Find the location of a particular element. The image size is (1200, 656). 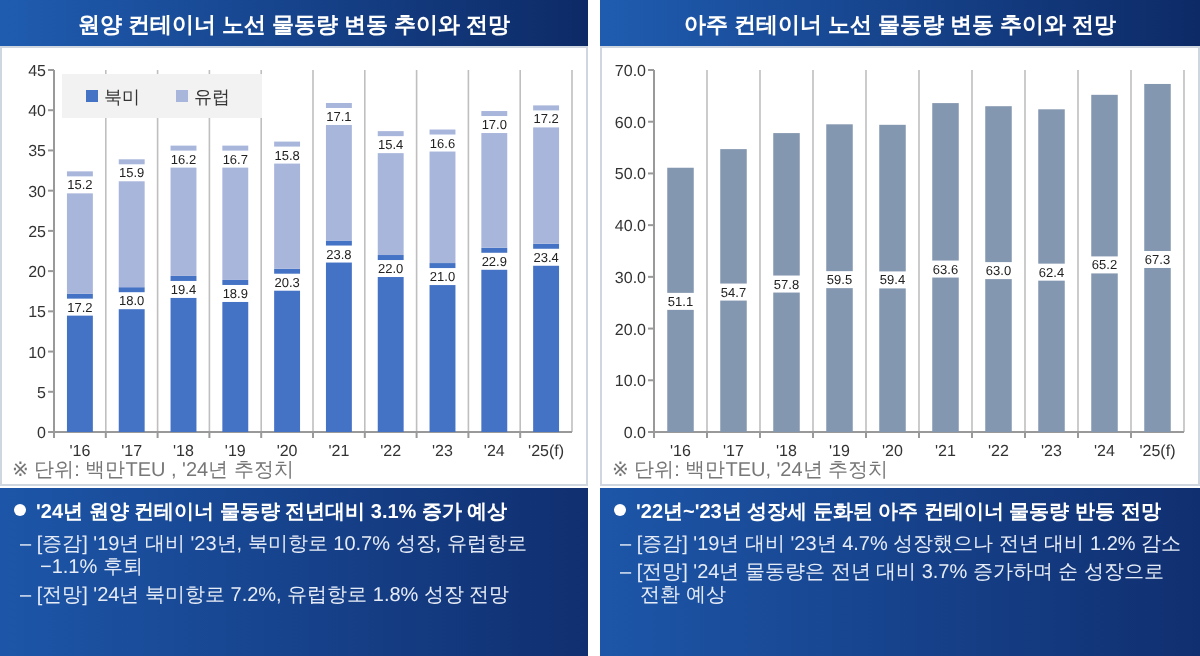

y-tick-label: 60.0 is located at coordinates (631, 122).